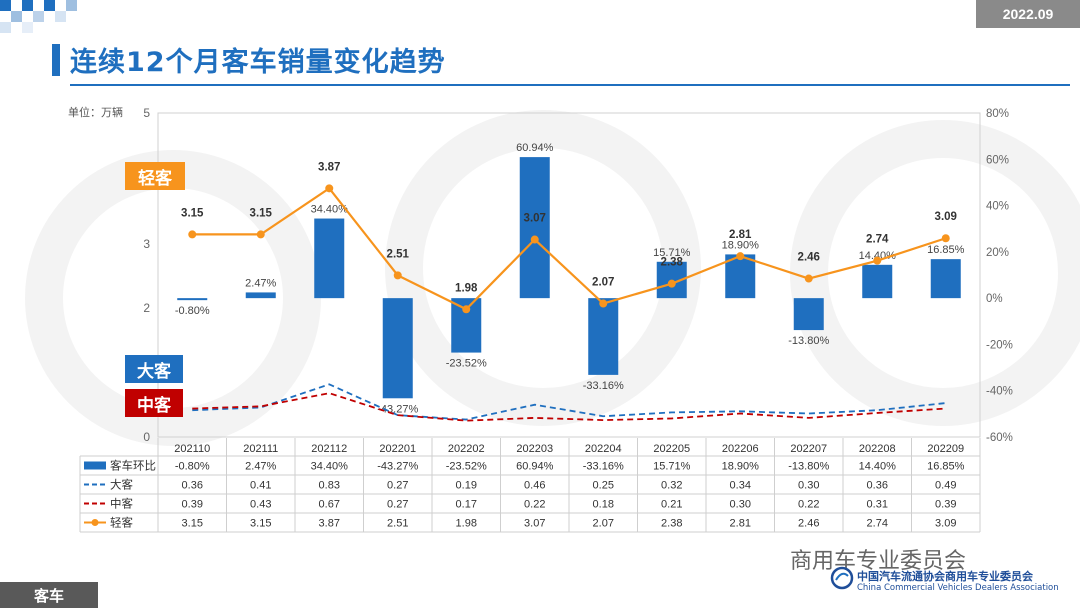 The width and height of the screenshot is (1080, 608). What do you see at coordinates (603, 486) in the screenshot?
I see `table-cell: 0.25` at bounding box center [603, 486].